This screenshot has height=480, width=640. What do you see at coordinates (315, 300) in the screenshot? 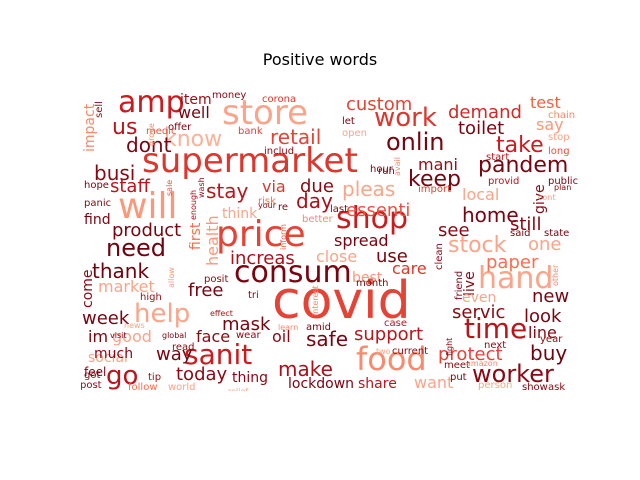
I see `word-interest: interest` at bounding box center [315, 300].